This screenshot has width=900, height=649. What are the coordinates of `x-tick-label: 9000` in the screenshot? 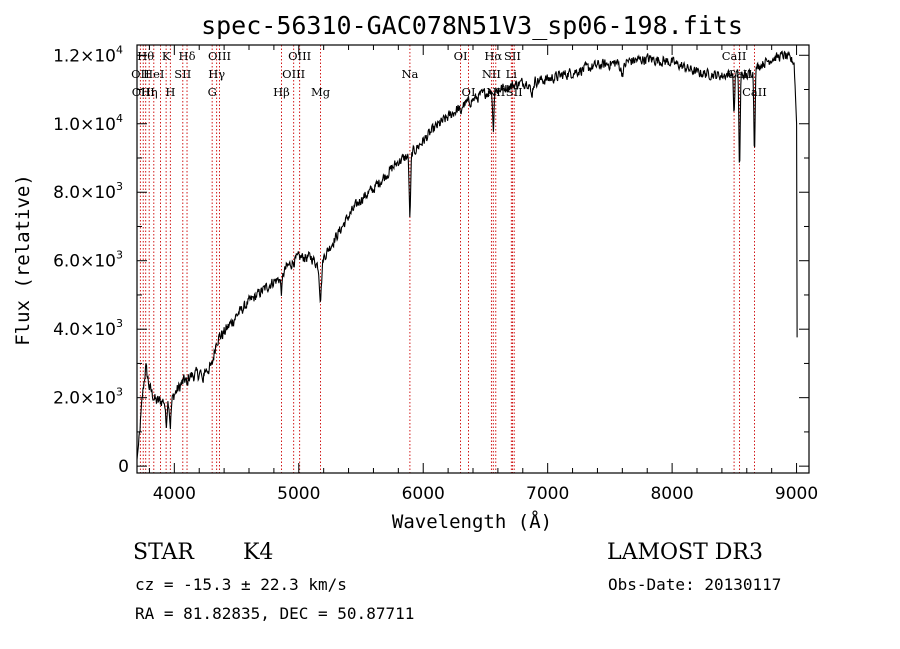 It's located at (796, 494).